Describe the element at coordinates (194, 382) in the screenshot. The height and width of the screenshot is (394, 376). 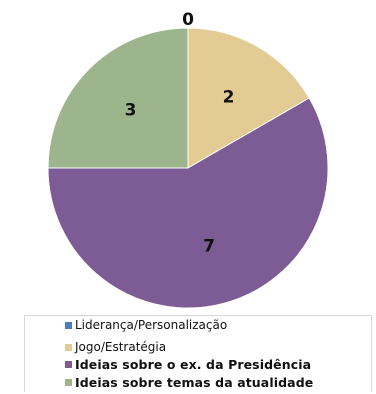
I see `legend-label-atualidade: Ideias sobre temas da atualidade` at that location.